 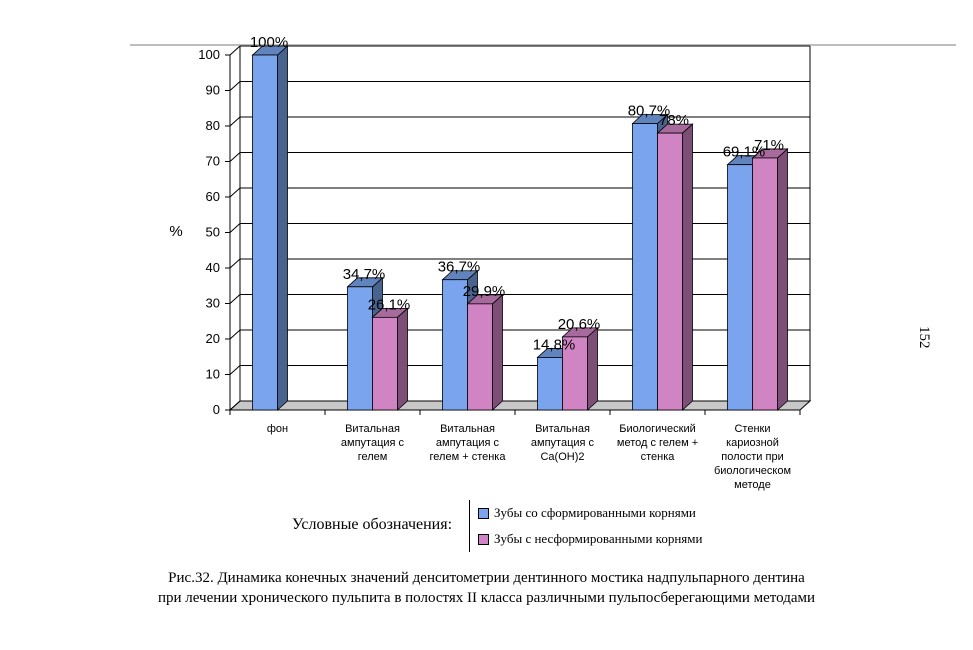 I want to click on category-label-4-line-1: Витальная, so click(x=562, y=429).